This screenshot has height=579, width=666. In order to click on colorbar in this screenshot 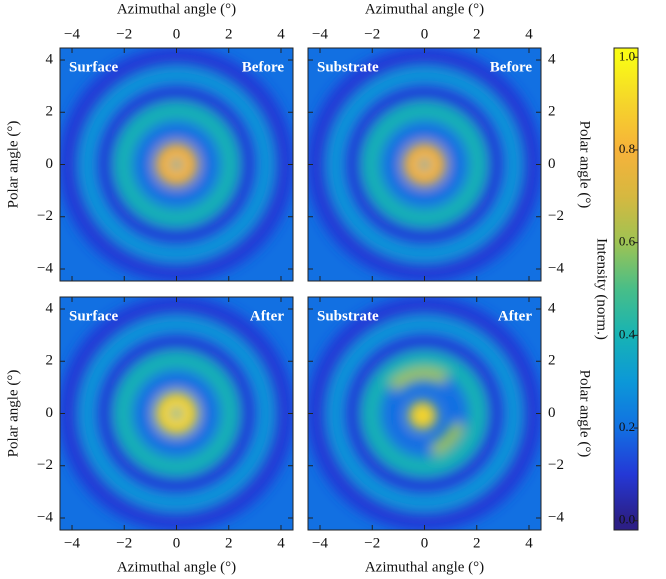, I will do `click(626, 289)`.